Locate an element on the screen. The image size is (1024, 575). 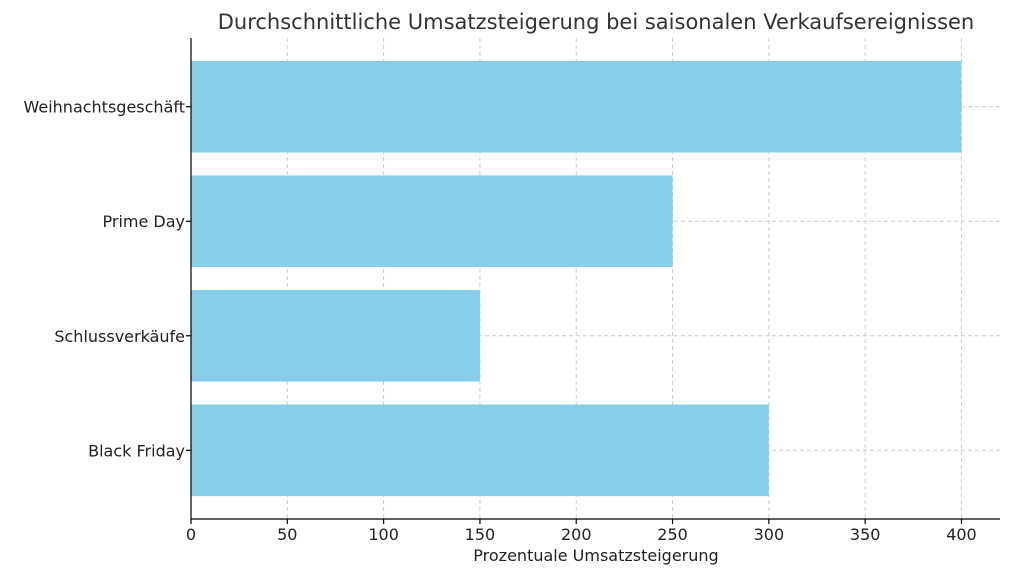
x-tick-label: 250 is located at coordinates (672, 534).